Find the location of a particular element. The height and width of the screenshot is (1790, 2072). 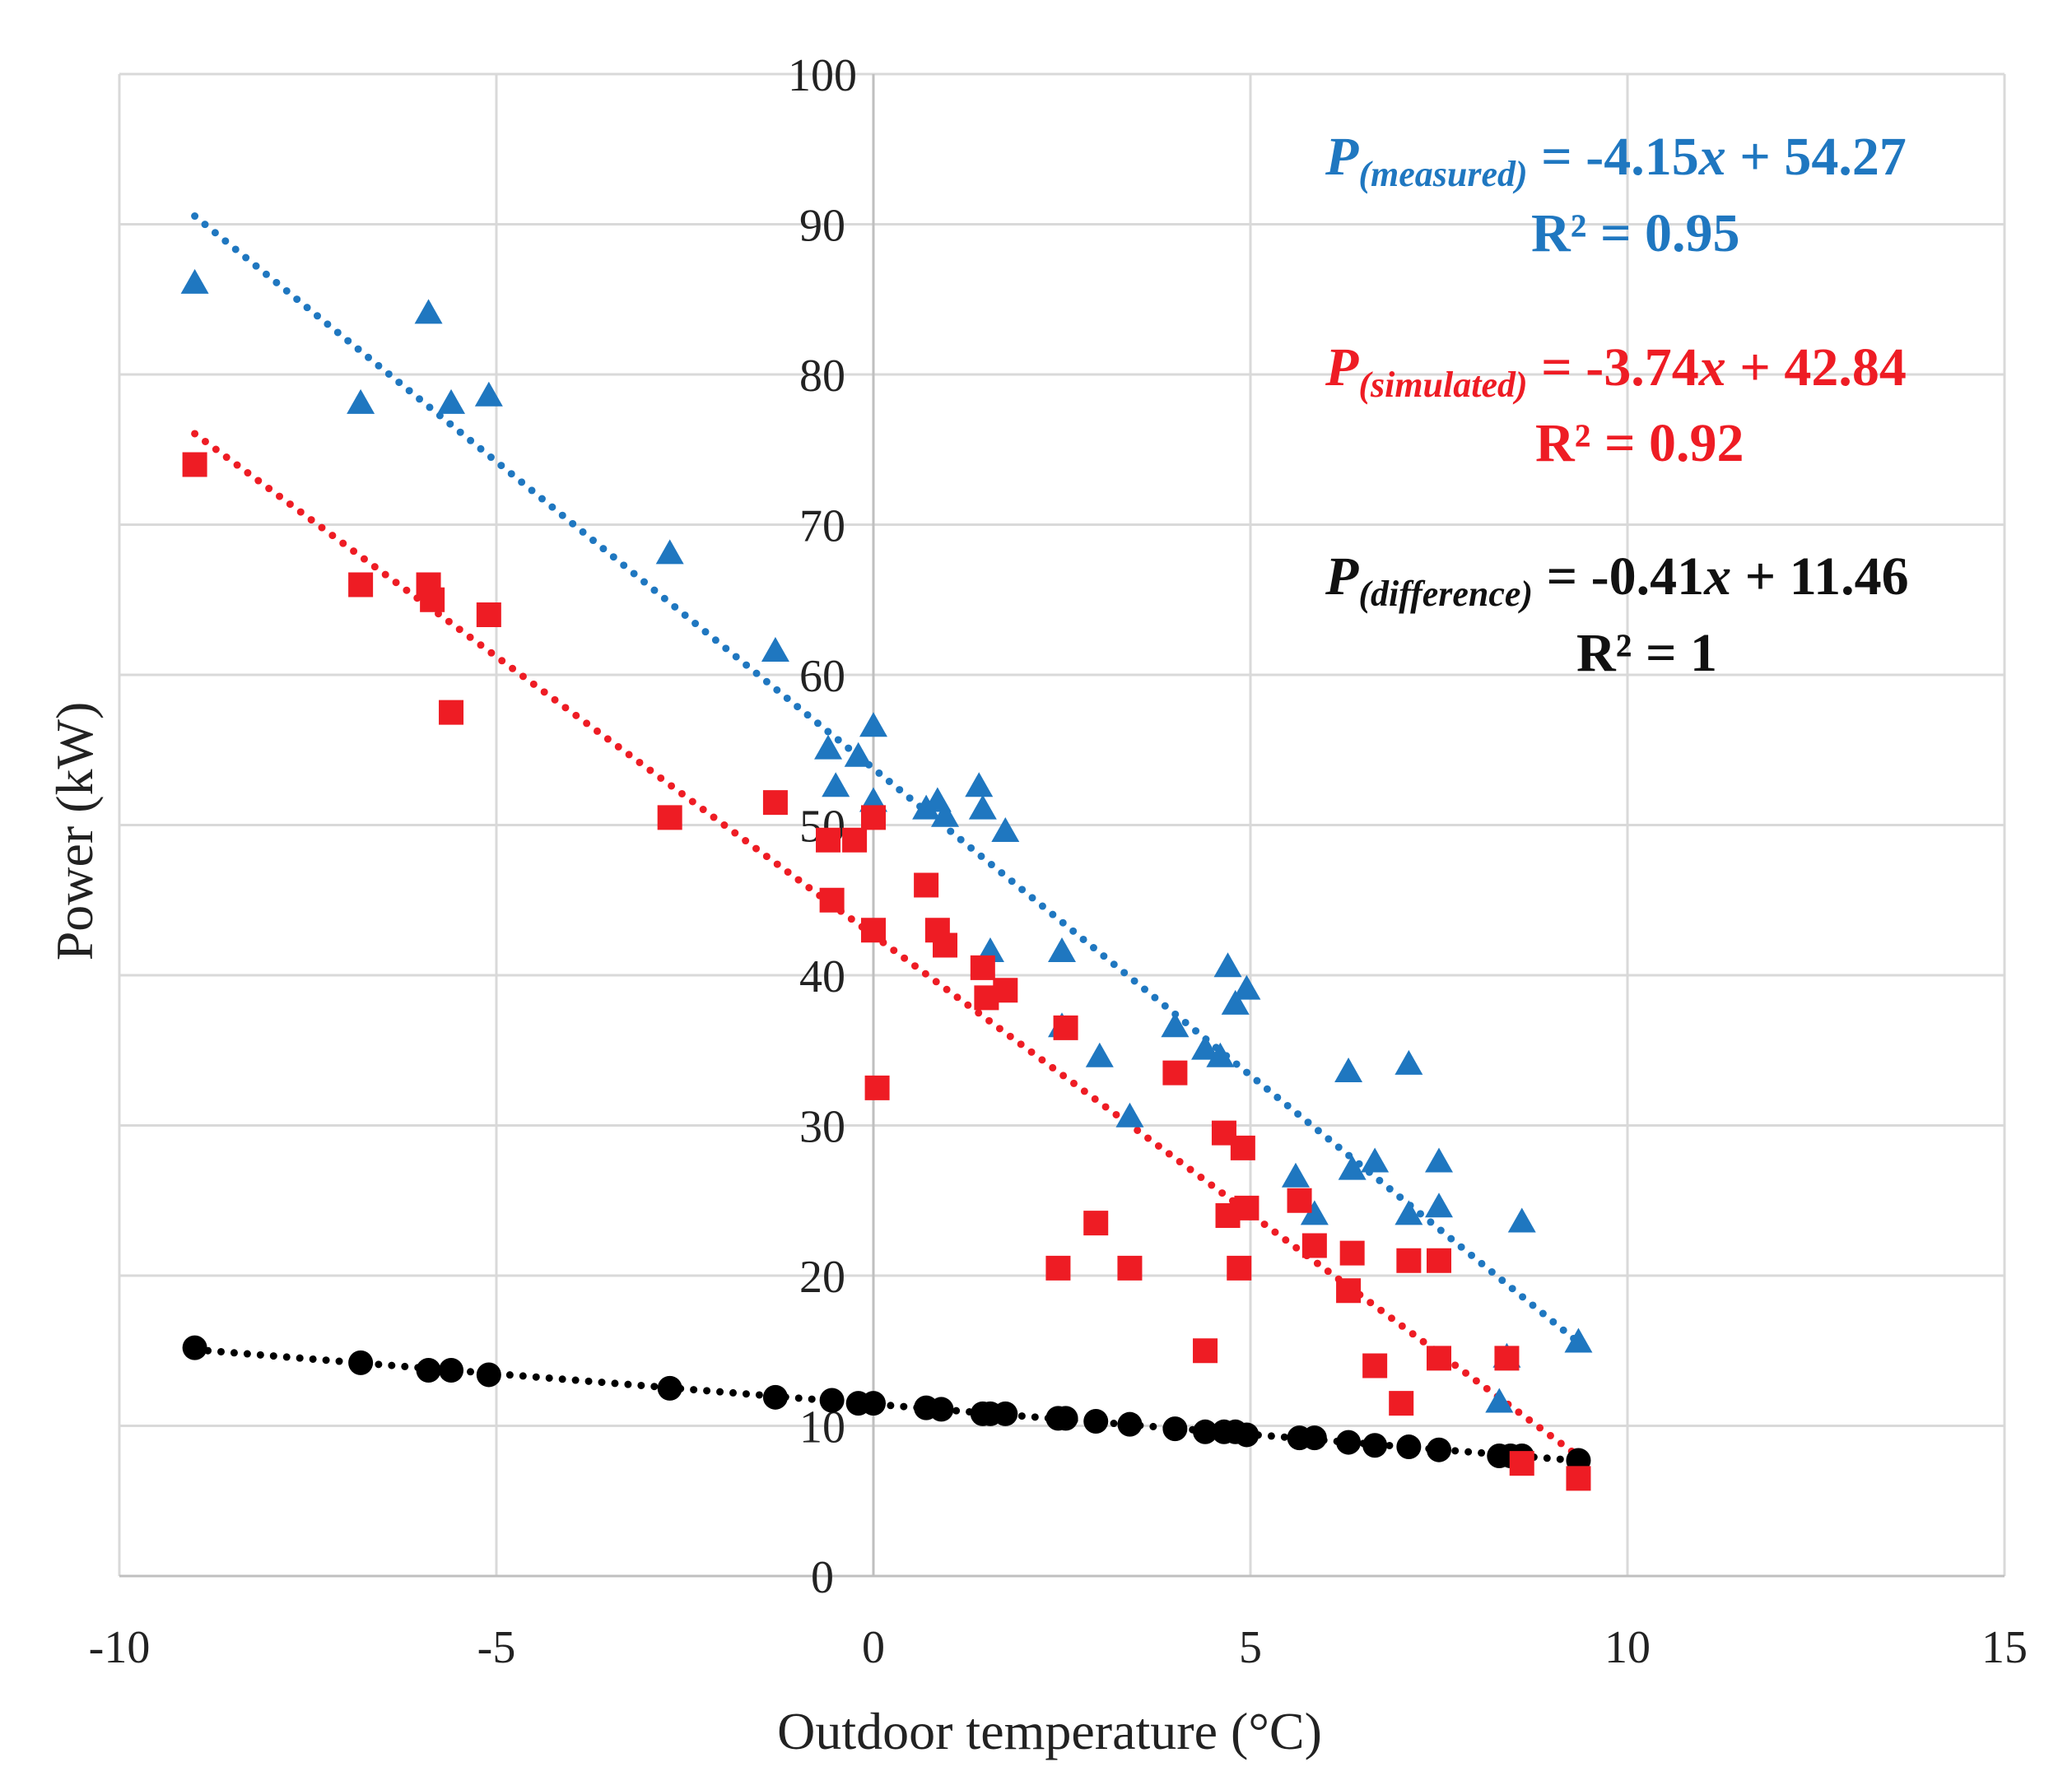

x-tick-labels: -10 -5 0 5 10 15 is located at coordinates (1058, 1647).